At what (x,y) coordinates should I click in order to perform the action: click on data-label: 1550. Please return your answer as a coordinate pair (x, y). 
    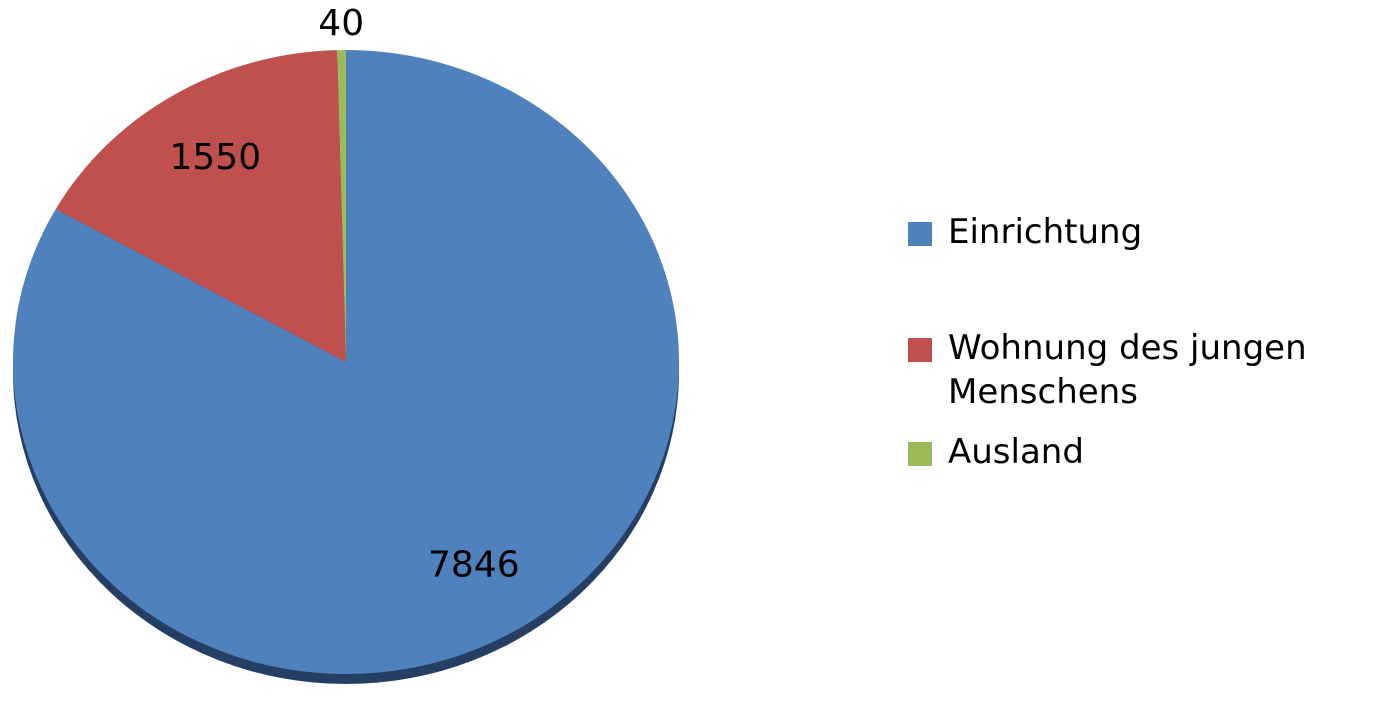
    Looking at the image, I should click on (215, 157).